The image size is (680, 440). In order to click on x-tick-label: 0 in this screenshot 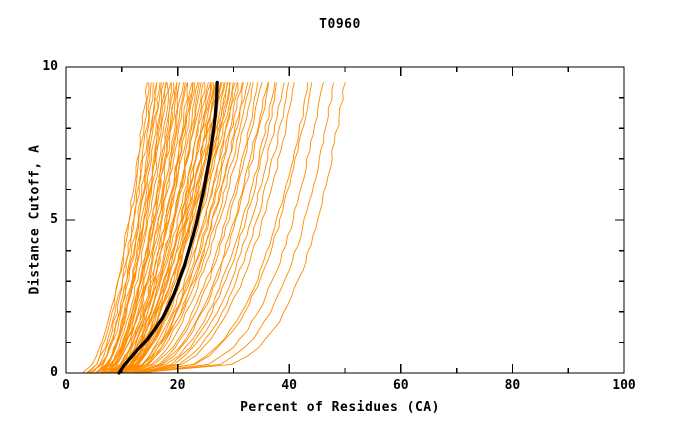, I will do `click(66, 385)`.